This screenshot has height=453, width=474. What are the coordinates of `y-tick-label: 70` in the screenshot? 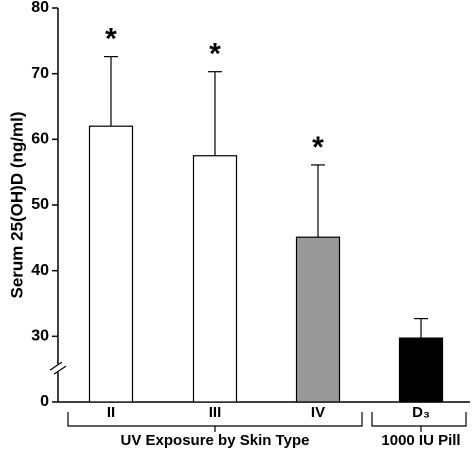 It's located at (40, 73).